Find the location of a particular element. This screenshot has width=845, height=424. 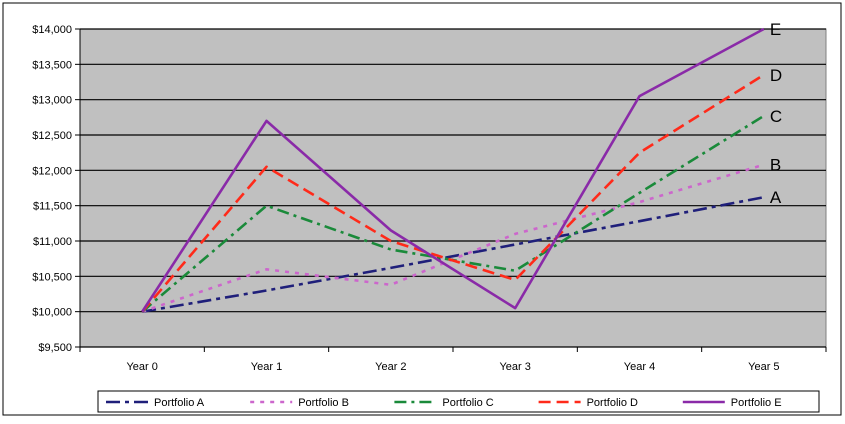

y-tick-label: $10,500 is located at coordinates (52, 277).